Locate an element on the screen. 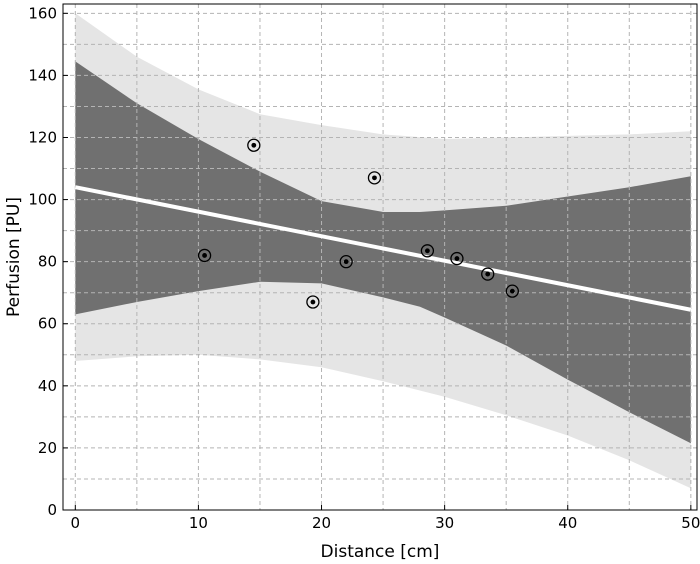 Image resolution: width=700 pixels, height=564 pixels. x-tick-label: 10 is located at coordinates (198, 523).